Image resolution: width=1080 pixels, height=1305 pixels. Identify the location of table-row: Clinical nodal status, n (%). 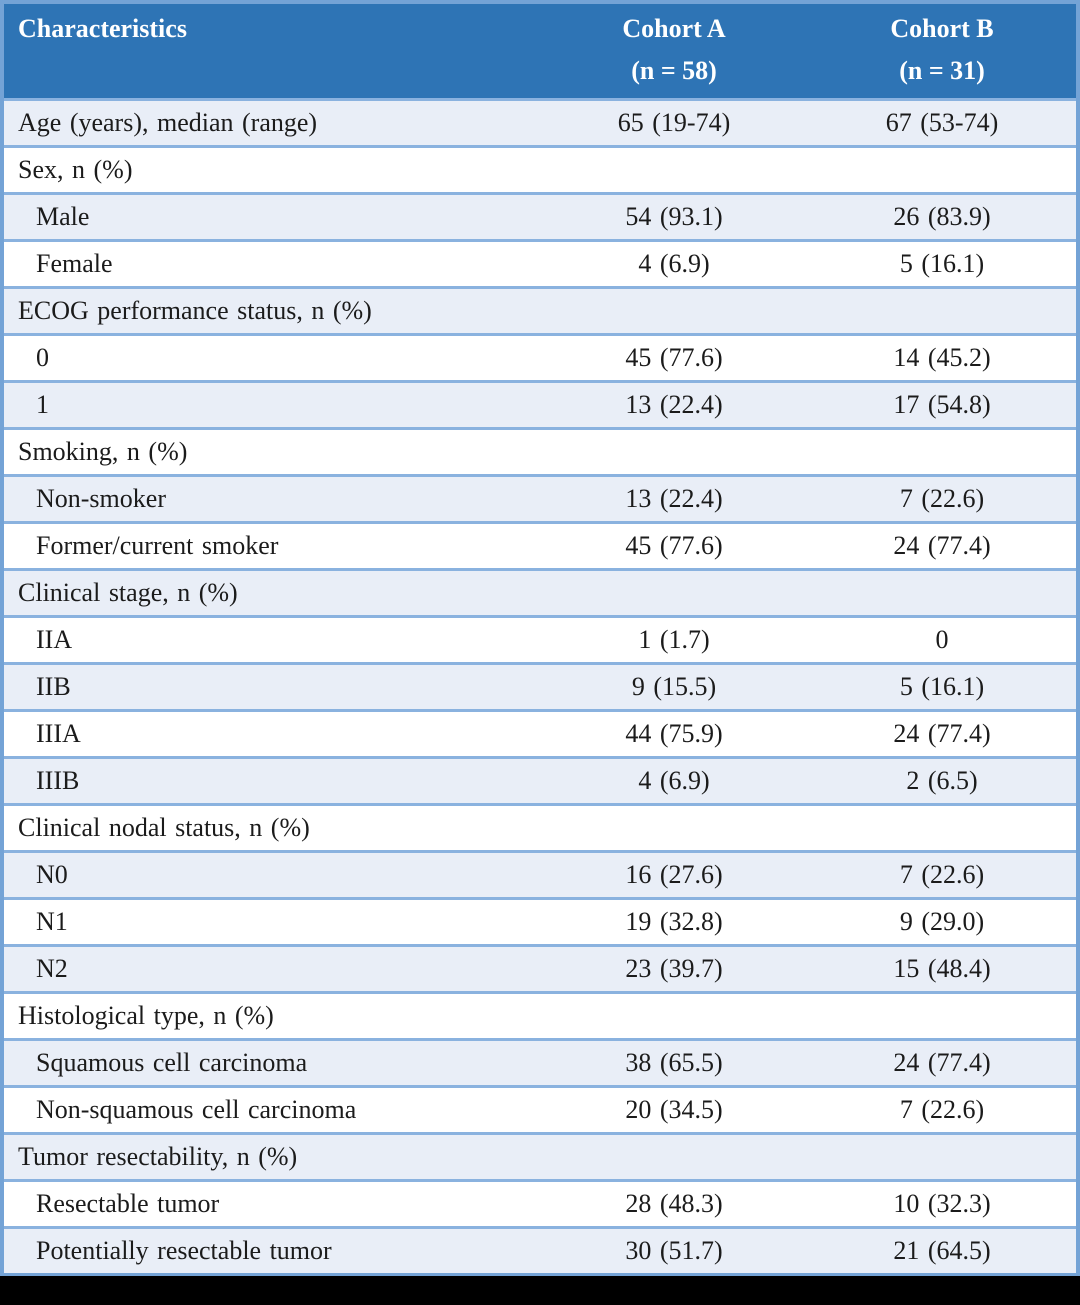
(540, 826).